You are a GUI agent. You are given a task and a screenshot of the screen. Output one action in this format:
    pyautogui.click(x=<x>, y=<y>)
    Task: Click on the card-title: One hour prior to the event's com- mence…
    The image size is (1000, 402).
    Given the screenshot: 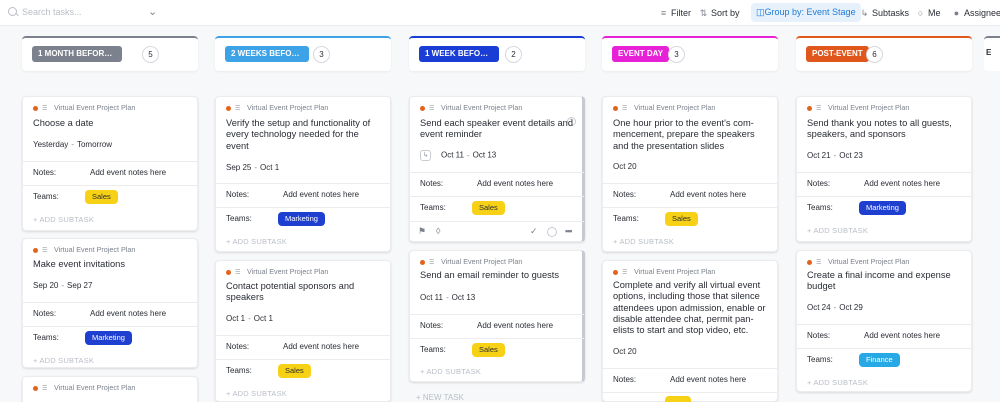 What is the action you would take?
    pyautogui.click(x=684, y=134)
    